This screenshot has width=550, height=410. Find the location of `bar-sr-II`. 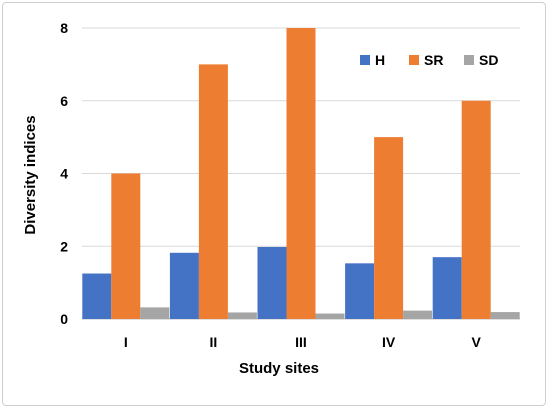

bar-sr-II is located at coordinates (213, 191).